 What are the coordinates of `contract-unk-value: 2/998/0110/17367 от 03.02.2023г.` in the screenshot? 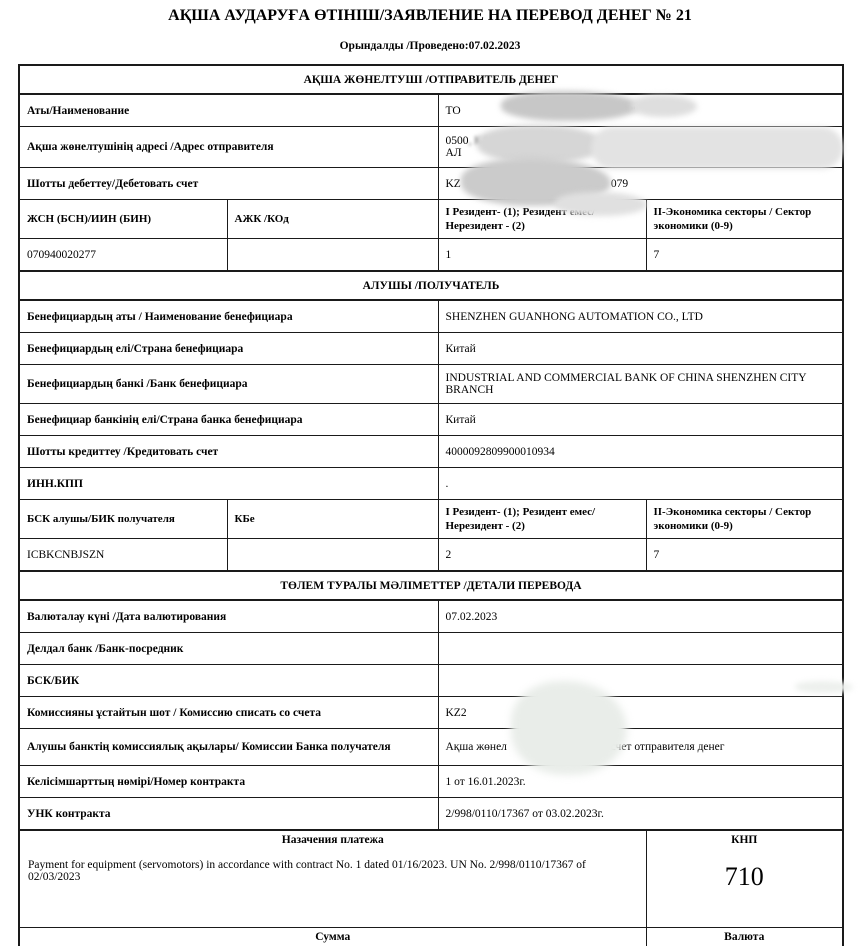 It's located at (640, 814).